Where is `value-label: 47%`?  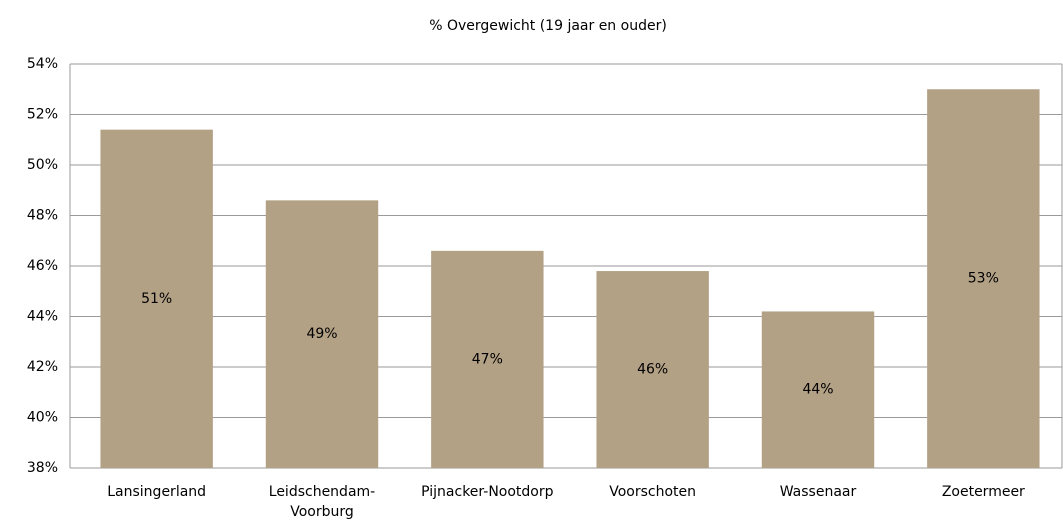 value-label: 47% is located at coordinates (487, 359).